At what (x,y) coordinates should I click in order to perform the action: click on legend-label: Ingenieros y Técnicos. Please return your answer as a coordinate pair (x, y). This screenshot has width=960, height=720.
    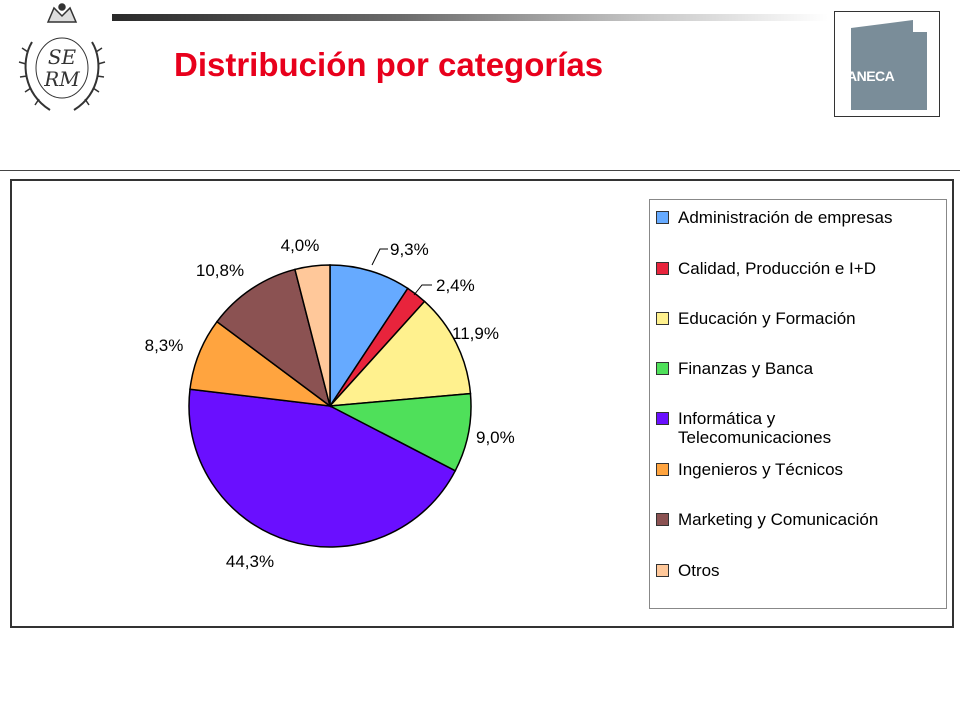
    Looking at the image, I should click on (761, 469).